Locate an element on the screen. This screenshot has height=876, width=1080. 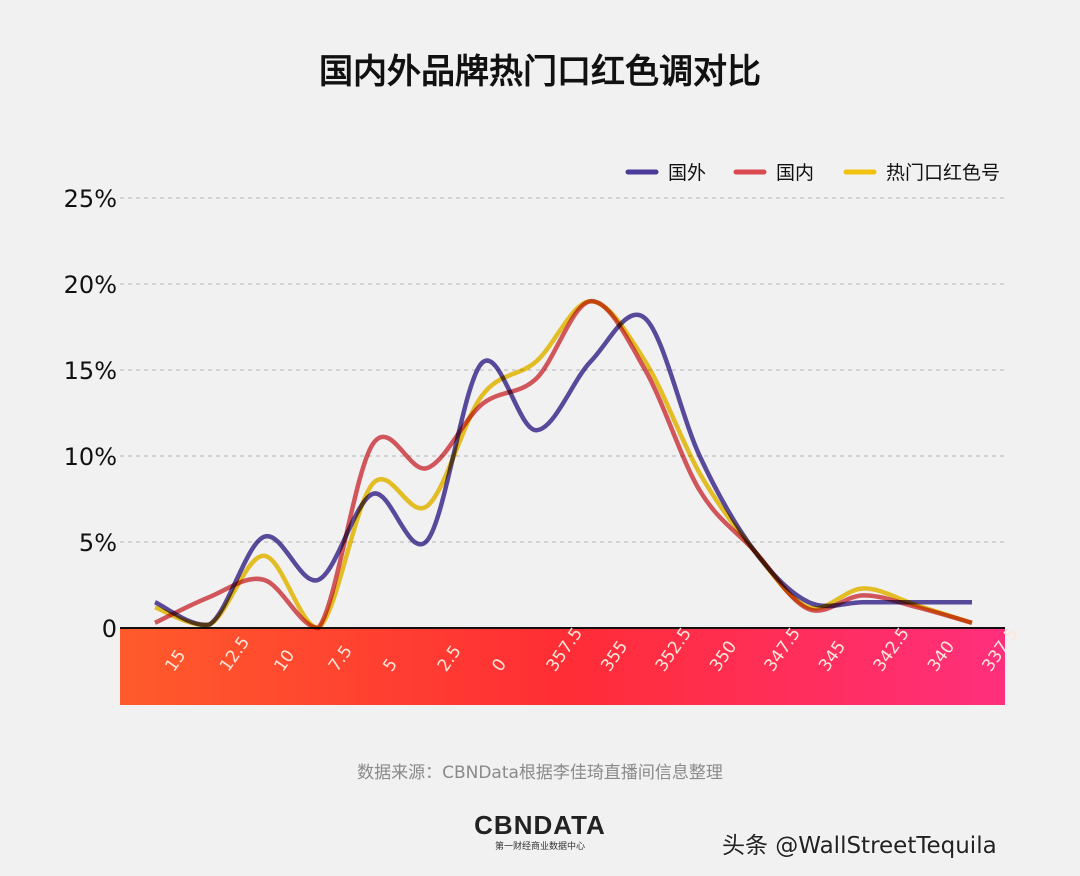
chart-title: 国内外品牌热门口红色调对比 is located at coordinates (540, 72).